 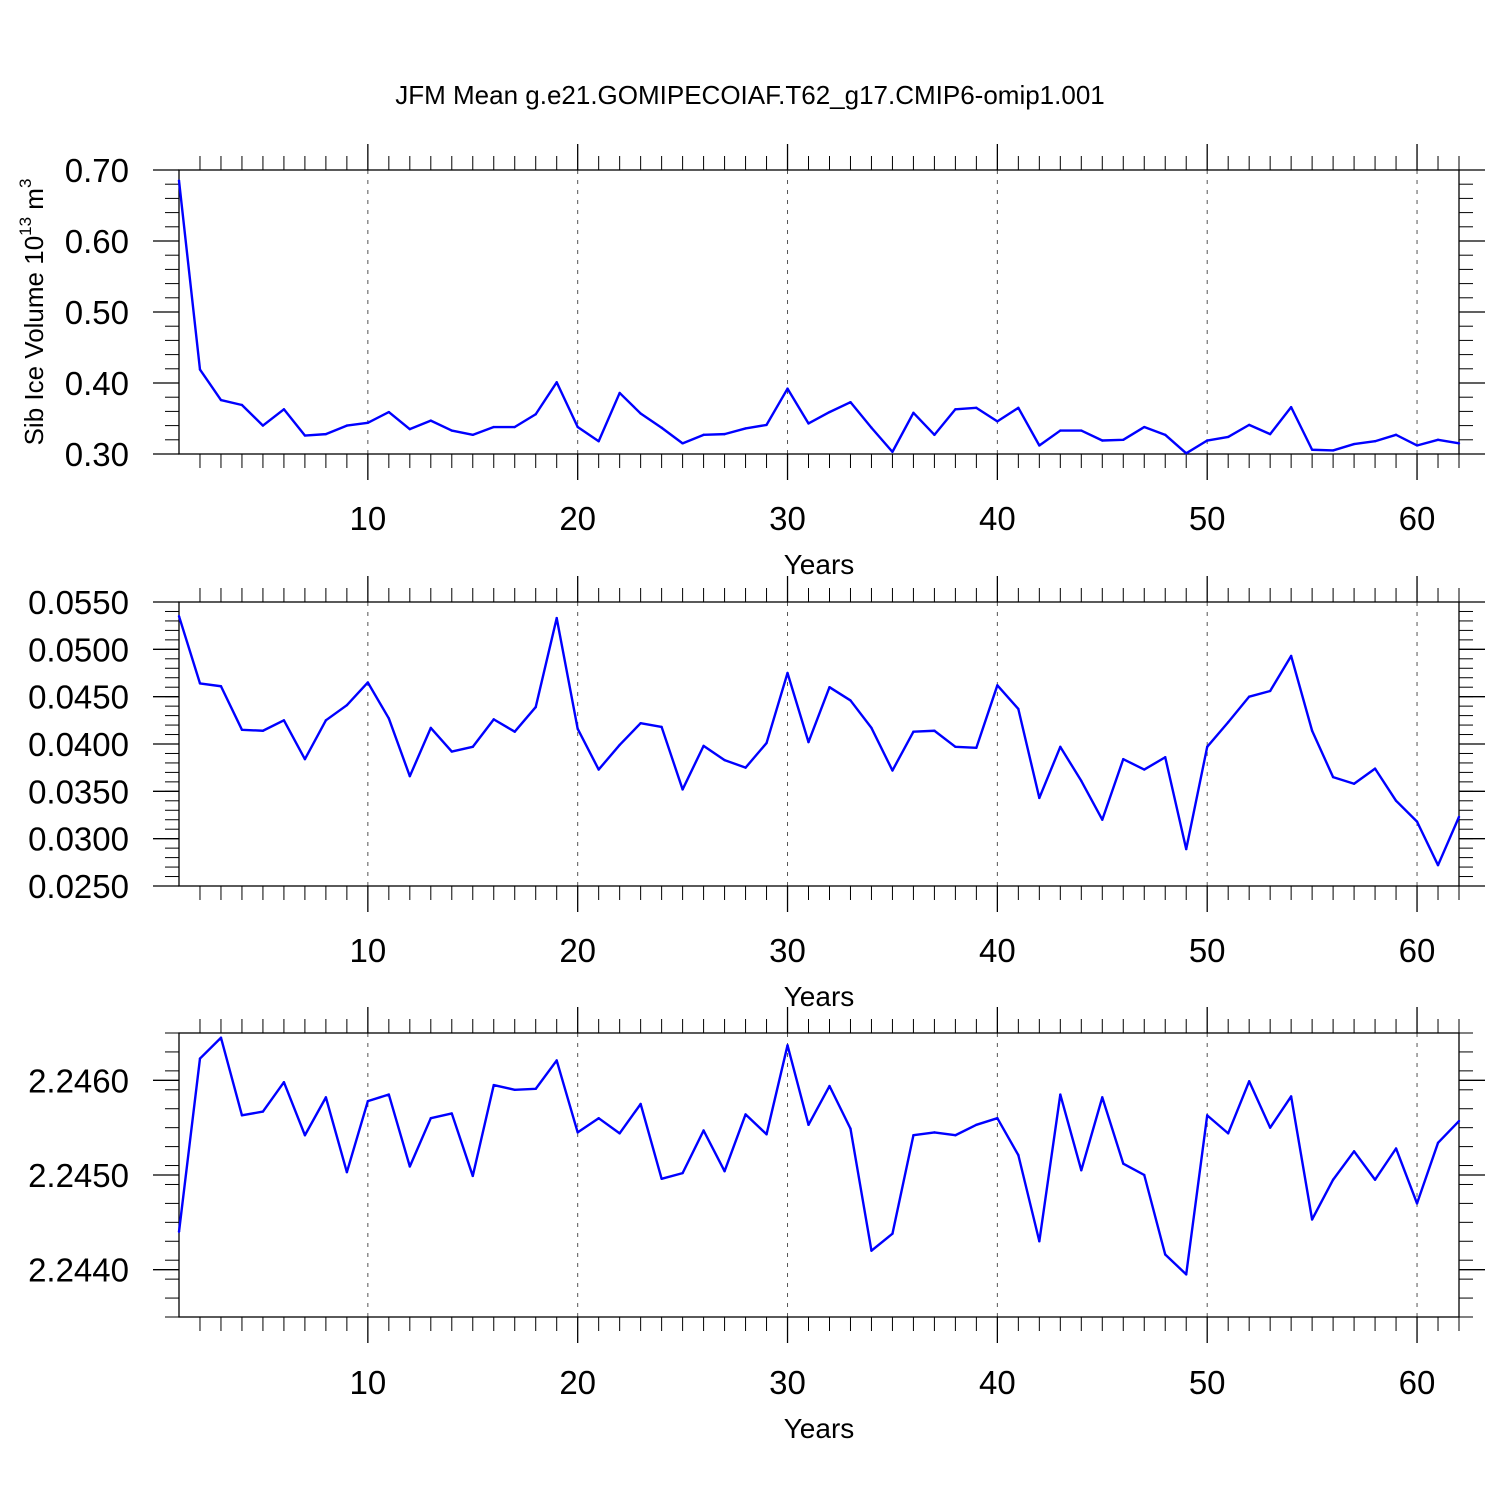 What do you see at coordinates (78, 791) in the screenshot?
I see `y-tick-label: 0.0350` at bounding box center [78, 791].